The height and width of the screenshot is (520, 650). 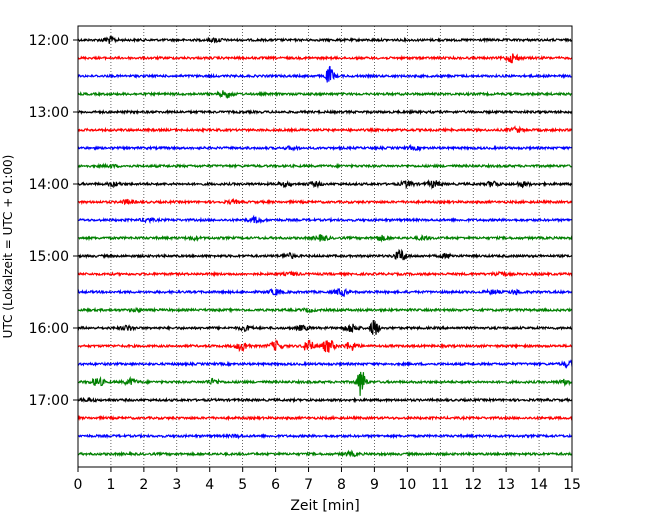 I want to click on x-tick-label: 2, so click(x=143, y=485).